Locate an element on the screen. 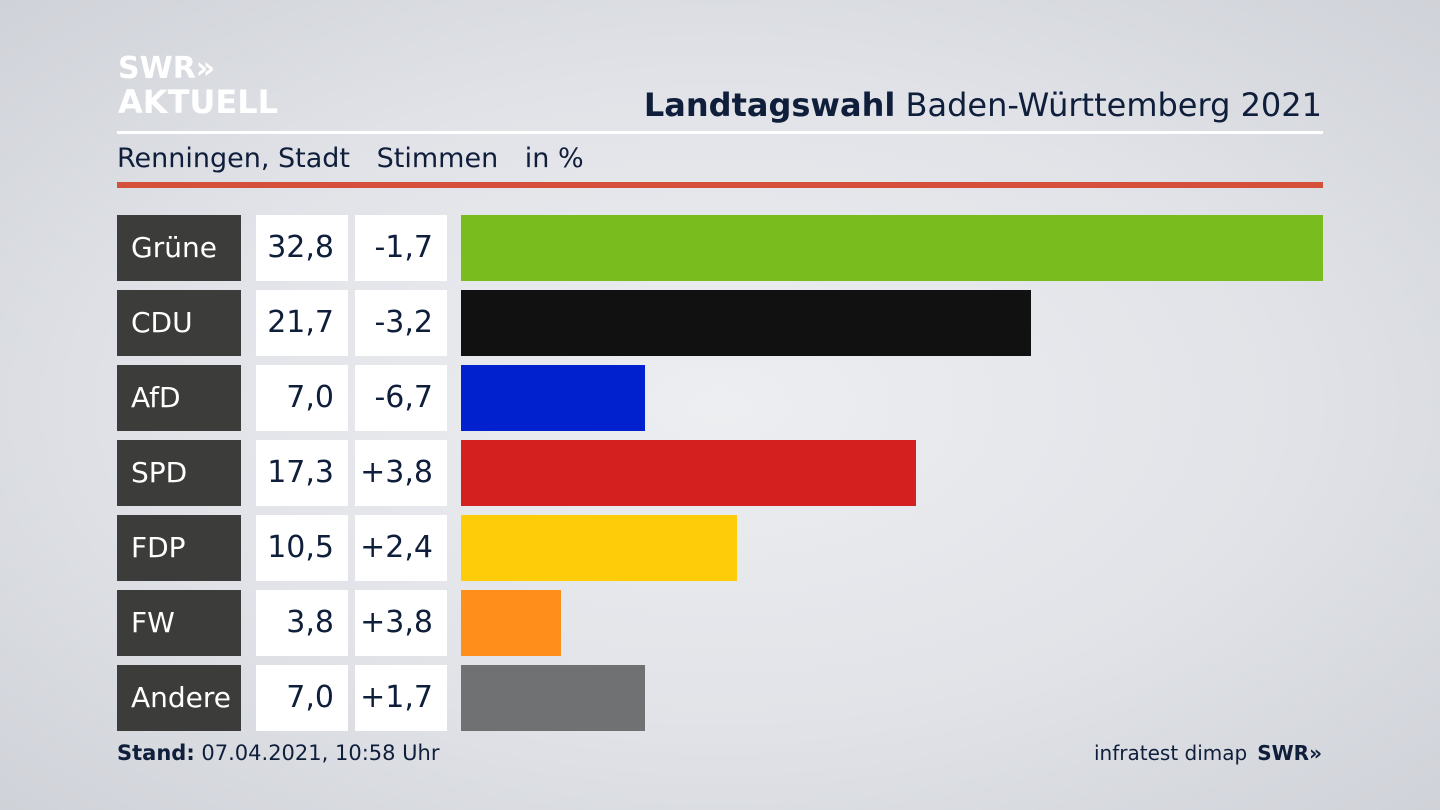 This screenshot has height=810, width=1440. stand-label: Stand: is located at coordinates (156, 753).